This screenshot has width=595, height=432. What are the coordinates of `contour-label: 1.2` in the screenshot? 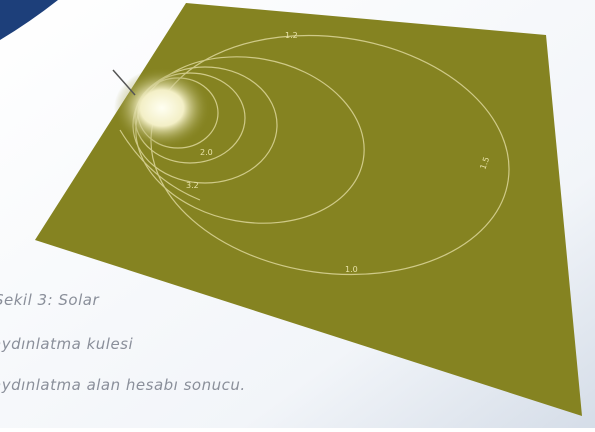 It's located at (291, 35).